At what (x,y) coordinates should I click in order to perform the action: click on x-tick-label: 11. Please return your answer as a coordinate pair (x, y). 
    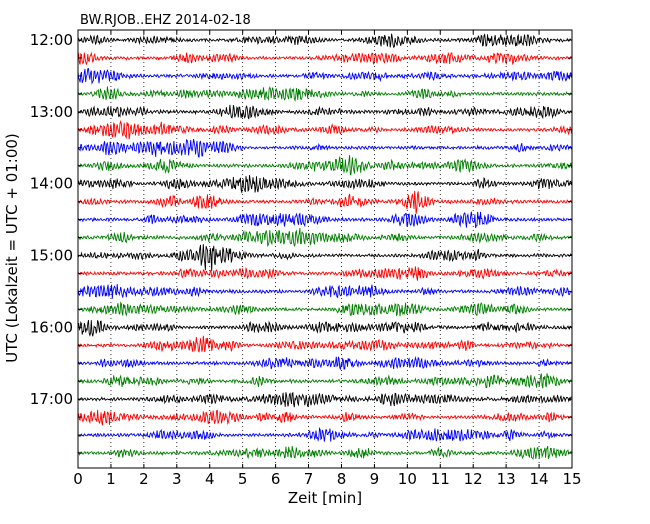
    Looking at the image, I should click on (440, 479).